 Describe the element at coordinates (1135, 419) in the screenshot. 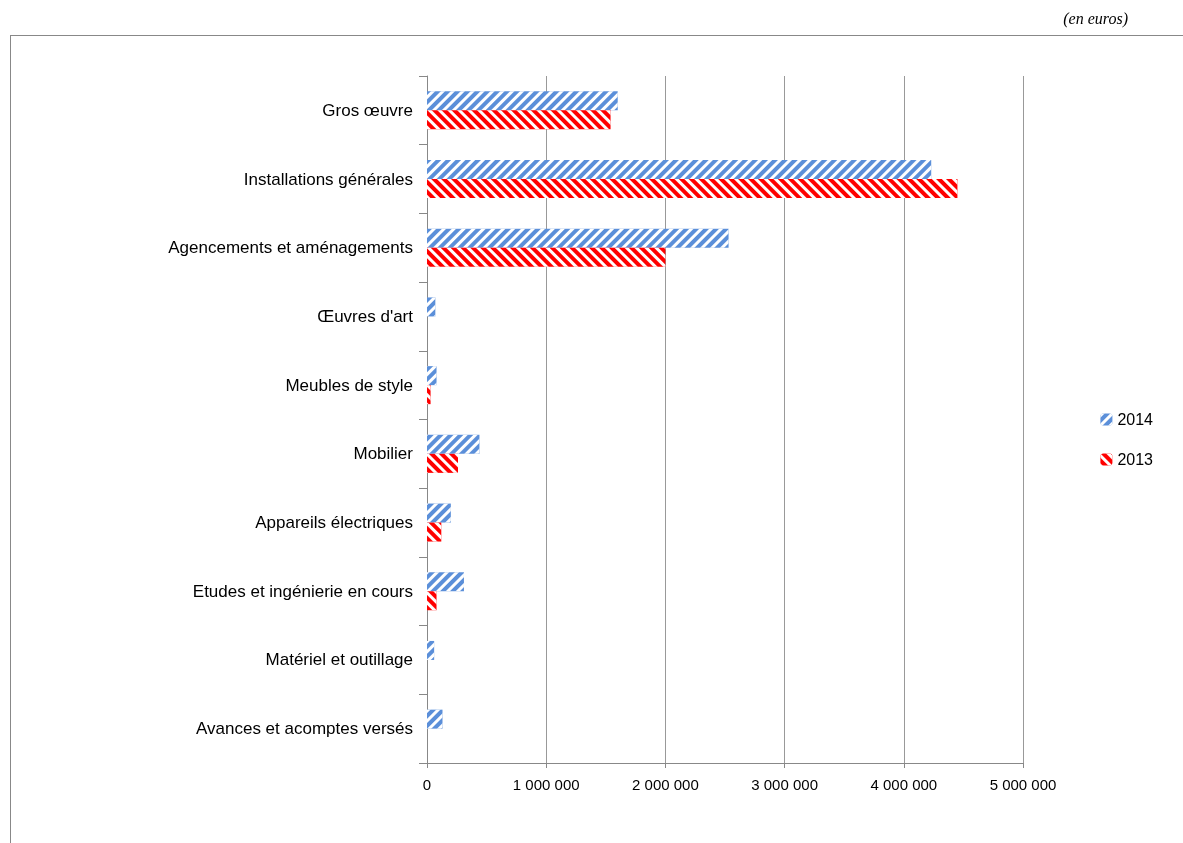

I see `legend-label: 2014` at that location.